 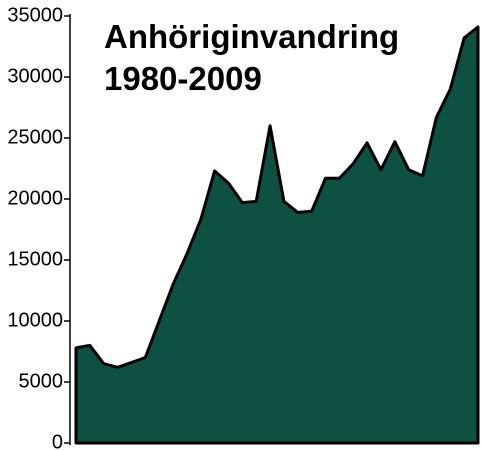 I want to click on y-tick-label: 20000, so click(x=35, y=198).